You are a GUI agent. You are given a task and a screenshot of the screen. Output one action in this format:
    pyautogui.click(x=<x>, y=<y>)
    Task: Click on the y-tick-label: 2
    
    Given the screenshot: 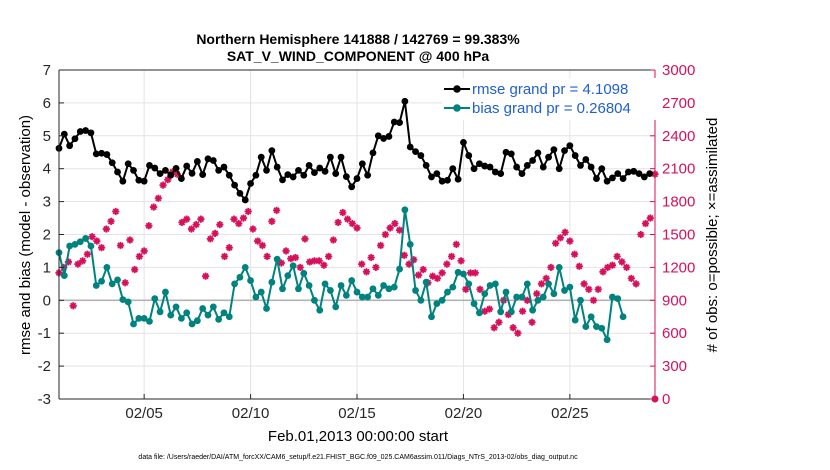 What is the action you would take?
    pyautogui.click(x=47, y=235)
    